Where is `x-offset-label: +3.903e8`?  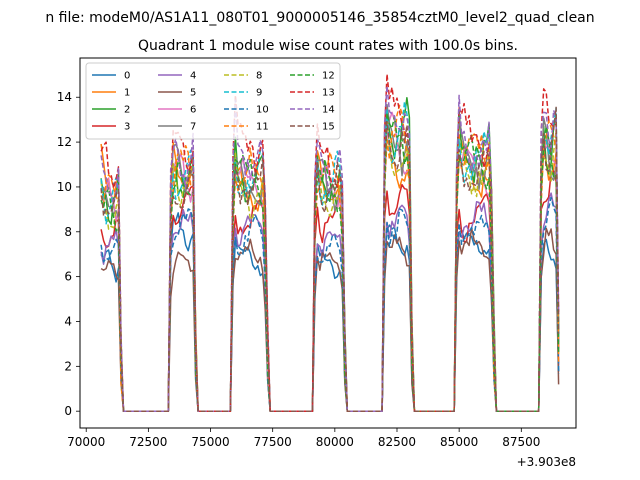
x-offset-label: +3.903e8 is located at coordinates (546, 462).